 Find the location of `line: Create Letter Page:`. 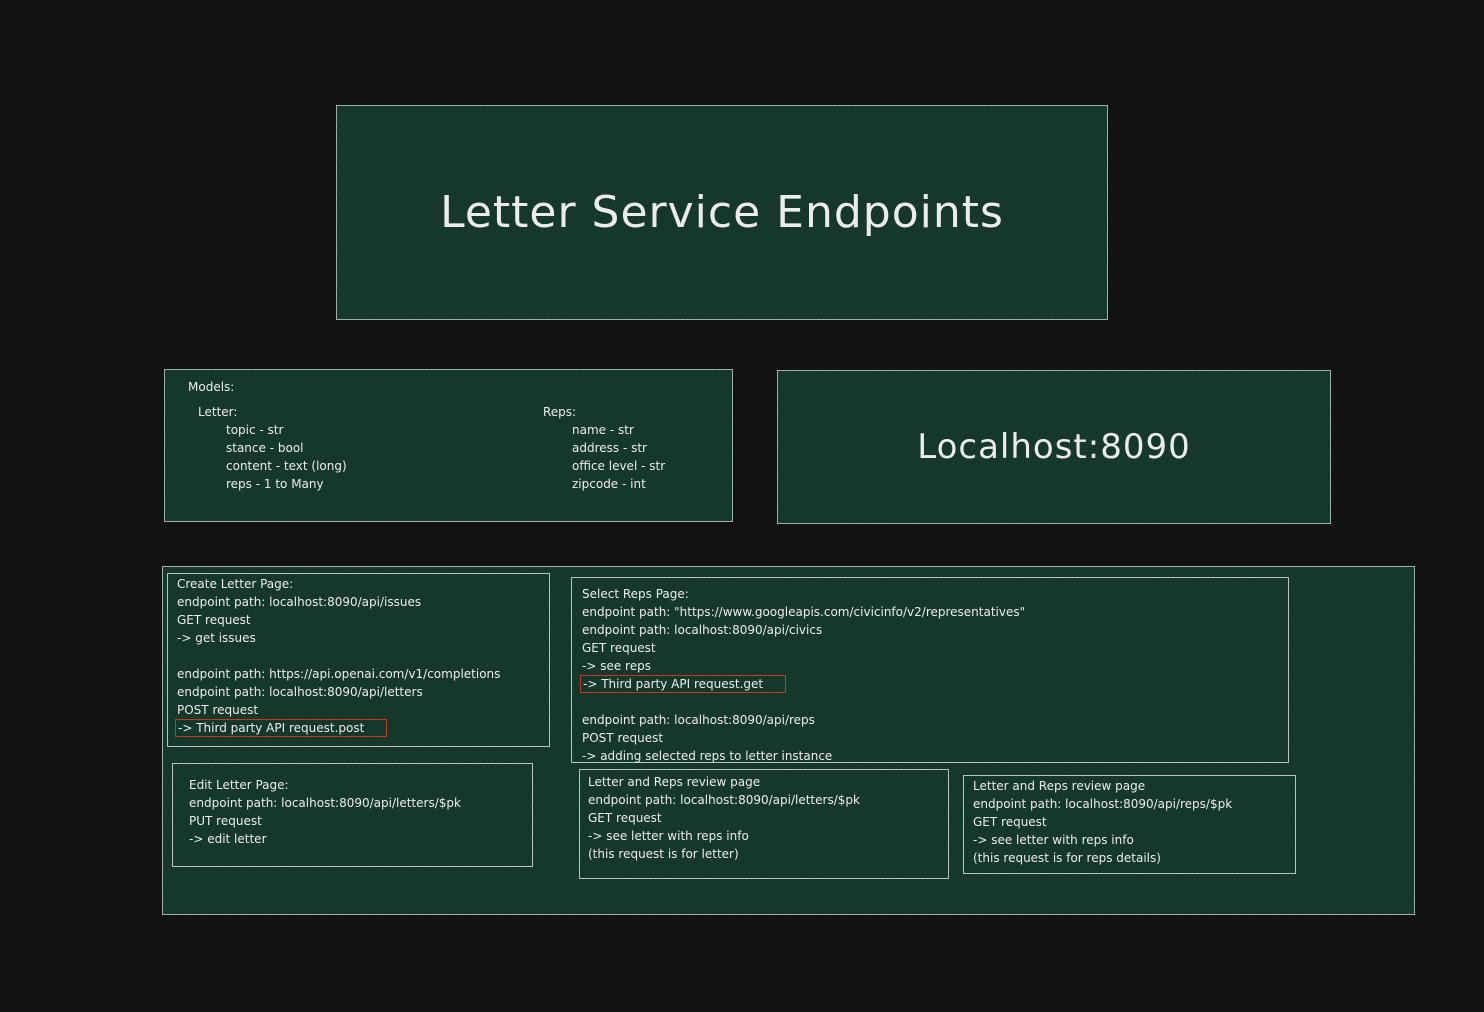

line: Create Letter Page: is located at coordinates (235, 584).